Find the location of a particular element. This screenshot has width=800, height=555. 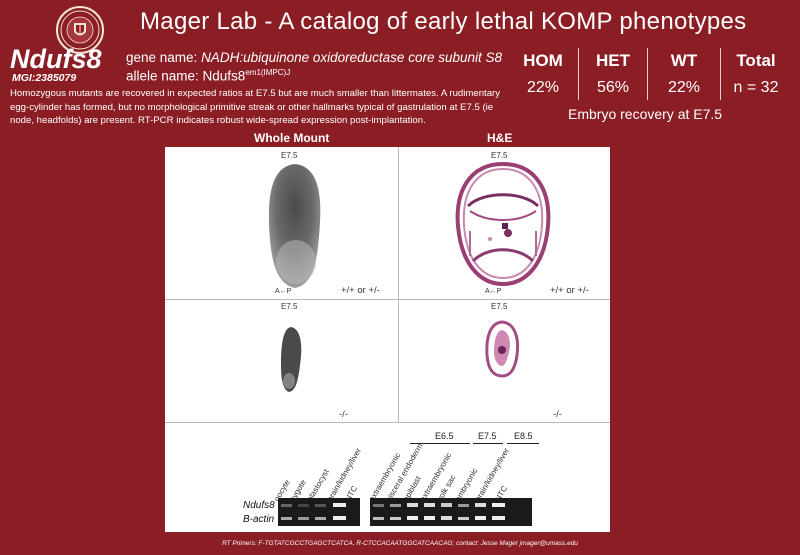

het-label: HET is located at coordinates (613, 60).